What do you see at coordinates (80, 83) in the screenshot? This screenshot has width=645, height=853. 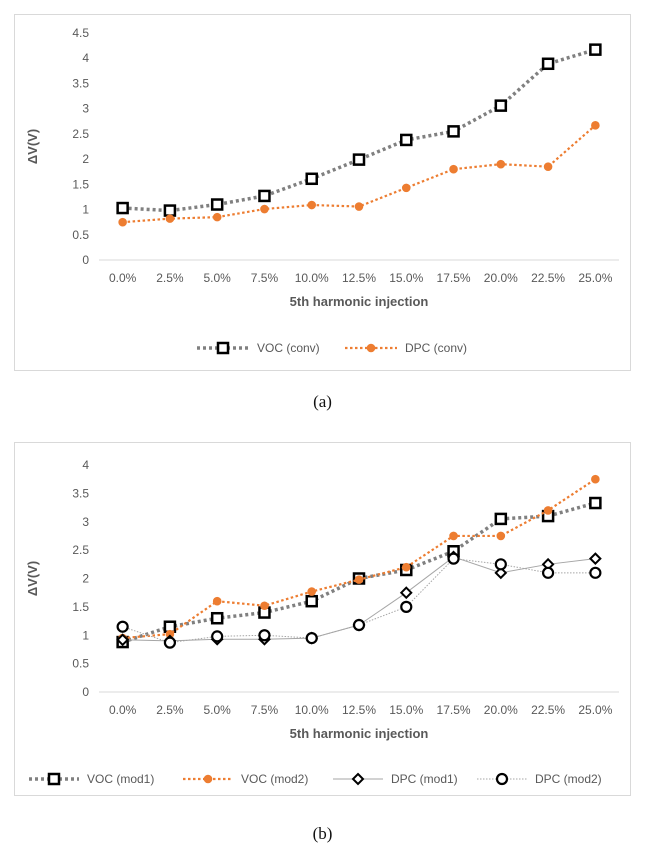 I see `y-tick-label: 3.5` at bounding box center [80, 83].